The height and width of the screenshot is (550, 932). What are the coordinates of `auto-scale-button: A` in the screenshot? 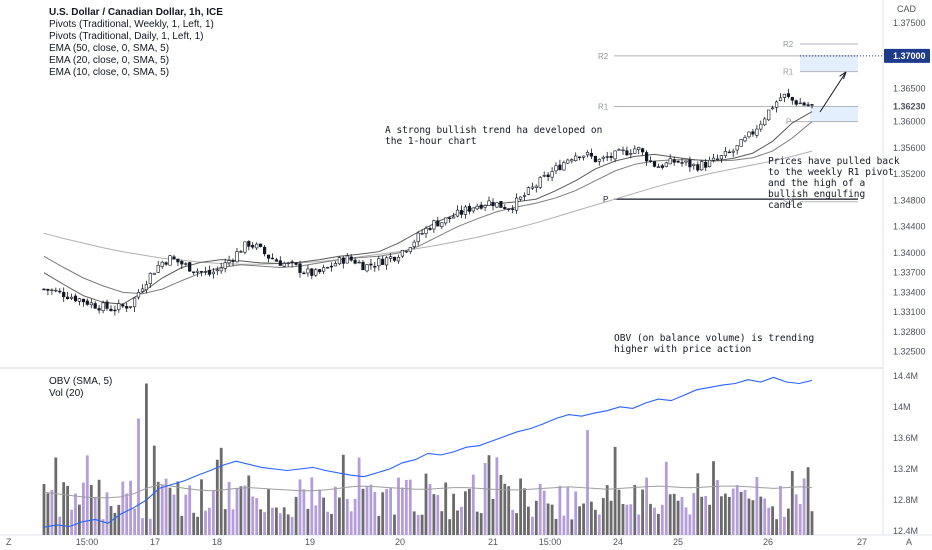 It's located at (909, 542).